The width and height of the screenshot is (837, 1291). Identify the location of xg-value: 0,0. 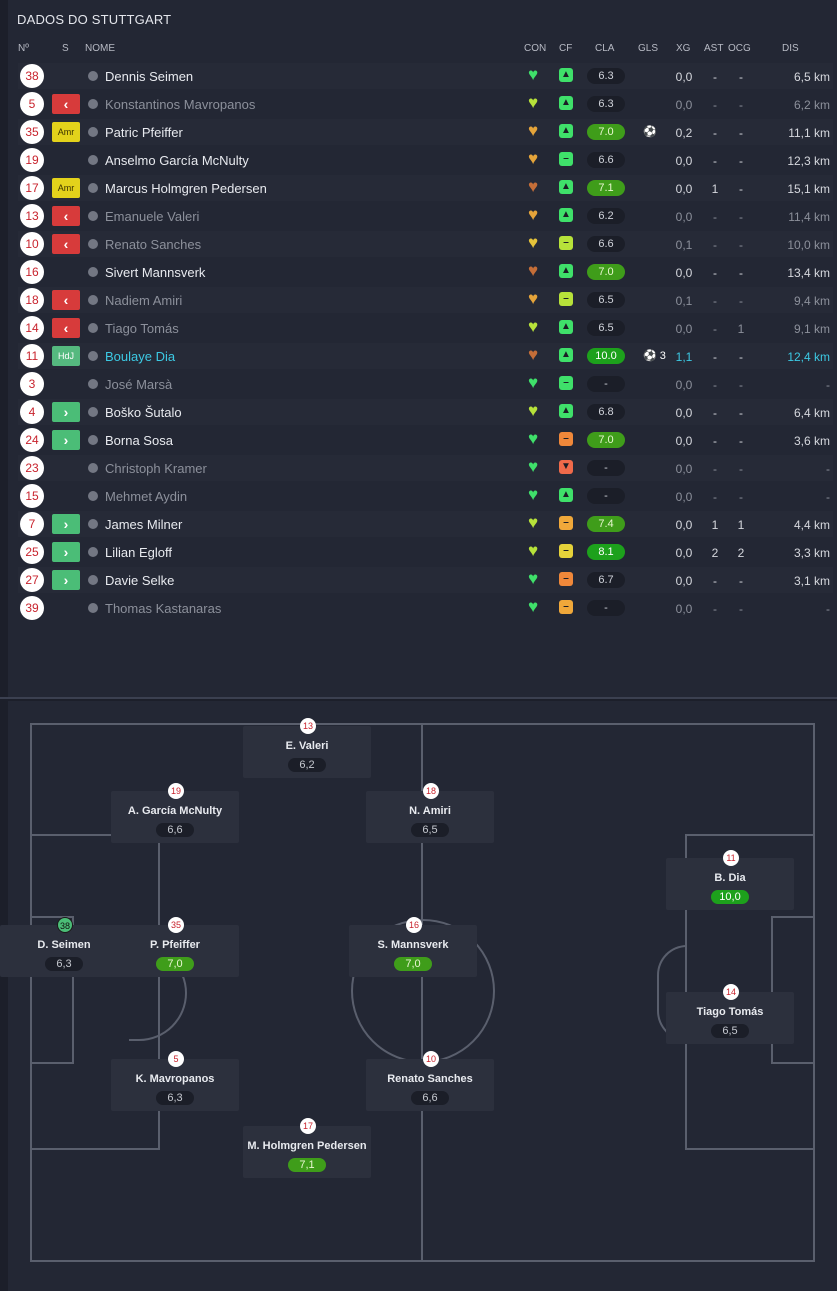
(684, 609).